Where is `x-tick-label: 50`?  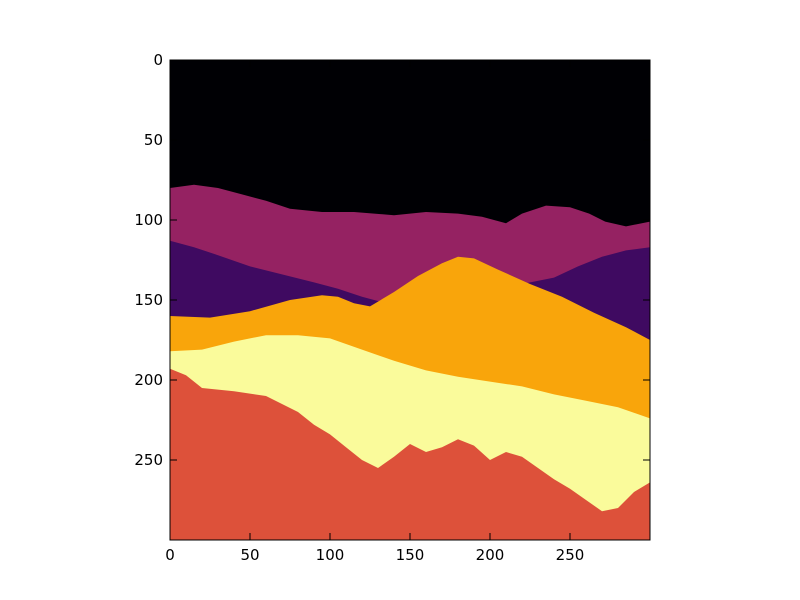
x-tick-label: 50 is located at coordinates (249, 555).